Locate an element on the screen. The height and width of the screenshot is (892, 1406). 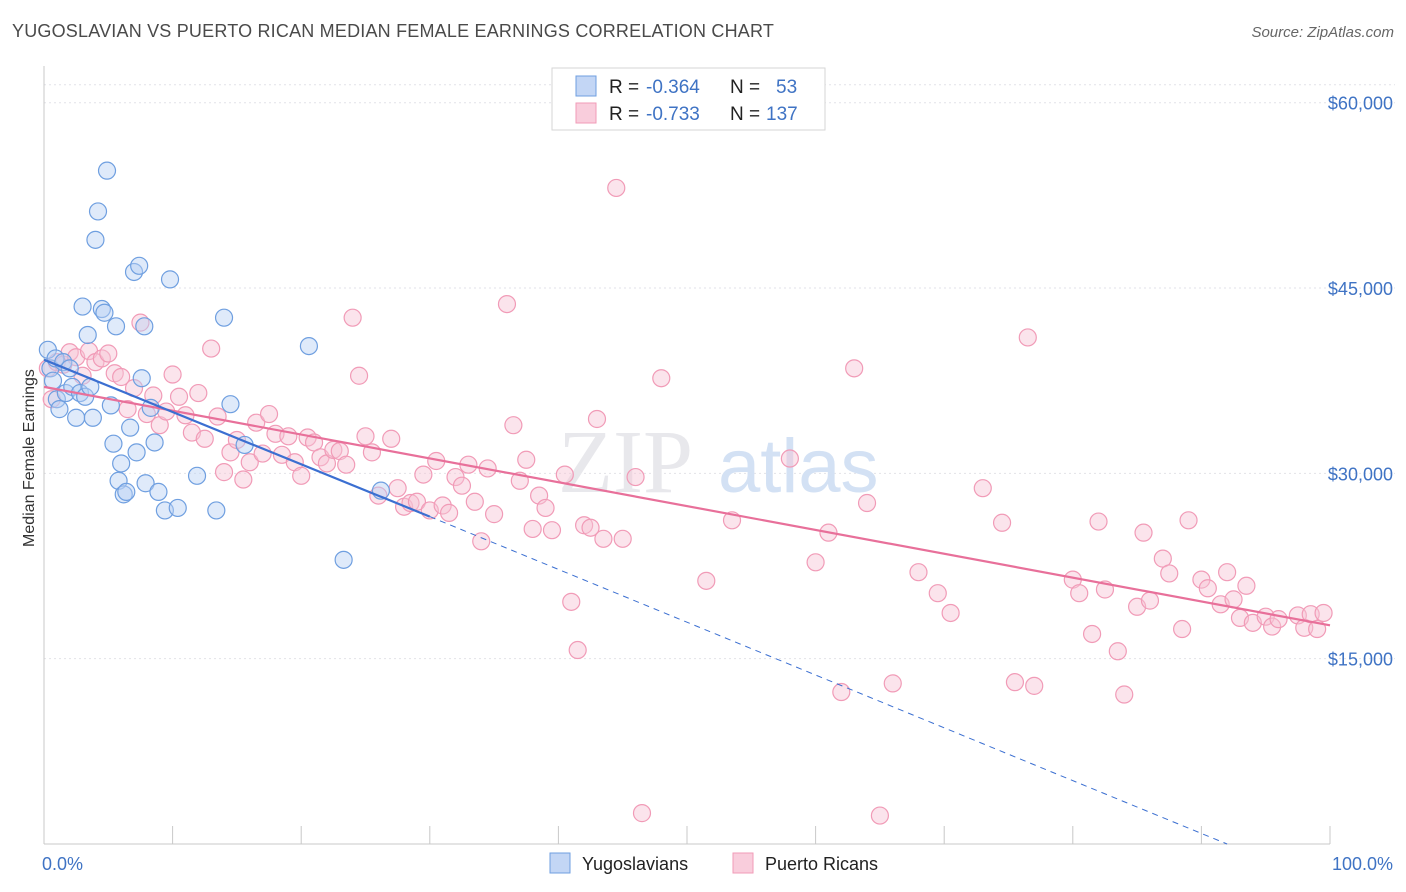
watermark: ZIP atlas is located at coordinates (718, 462).